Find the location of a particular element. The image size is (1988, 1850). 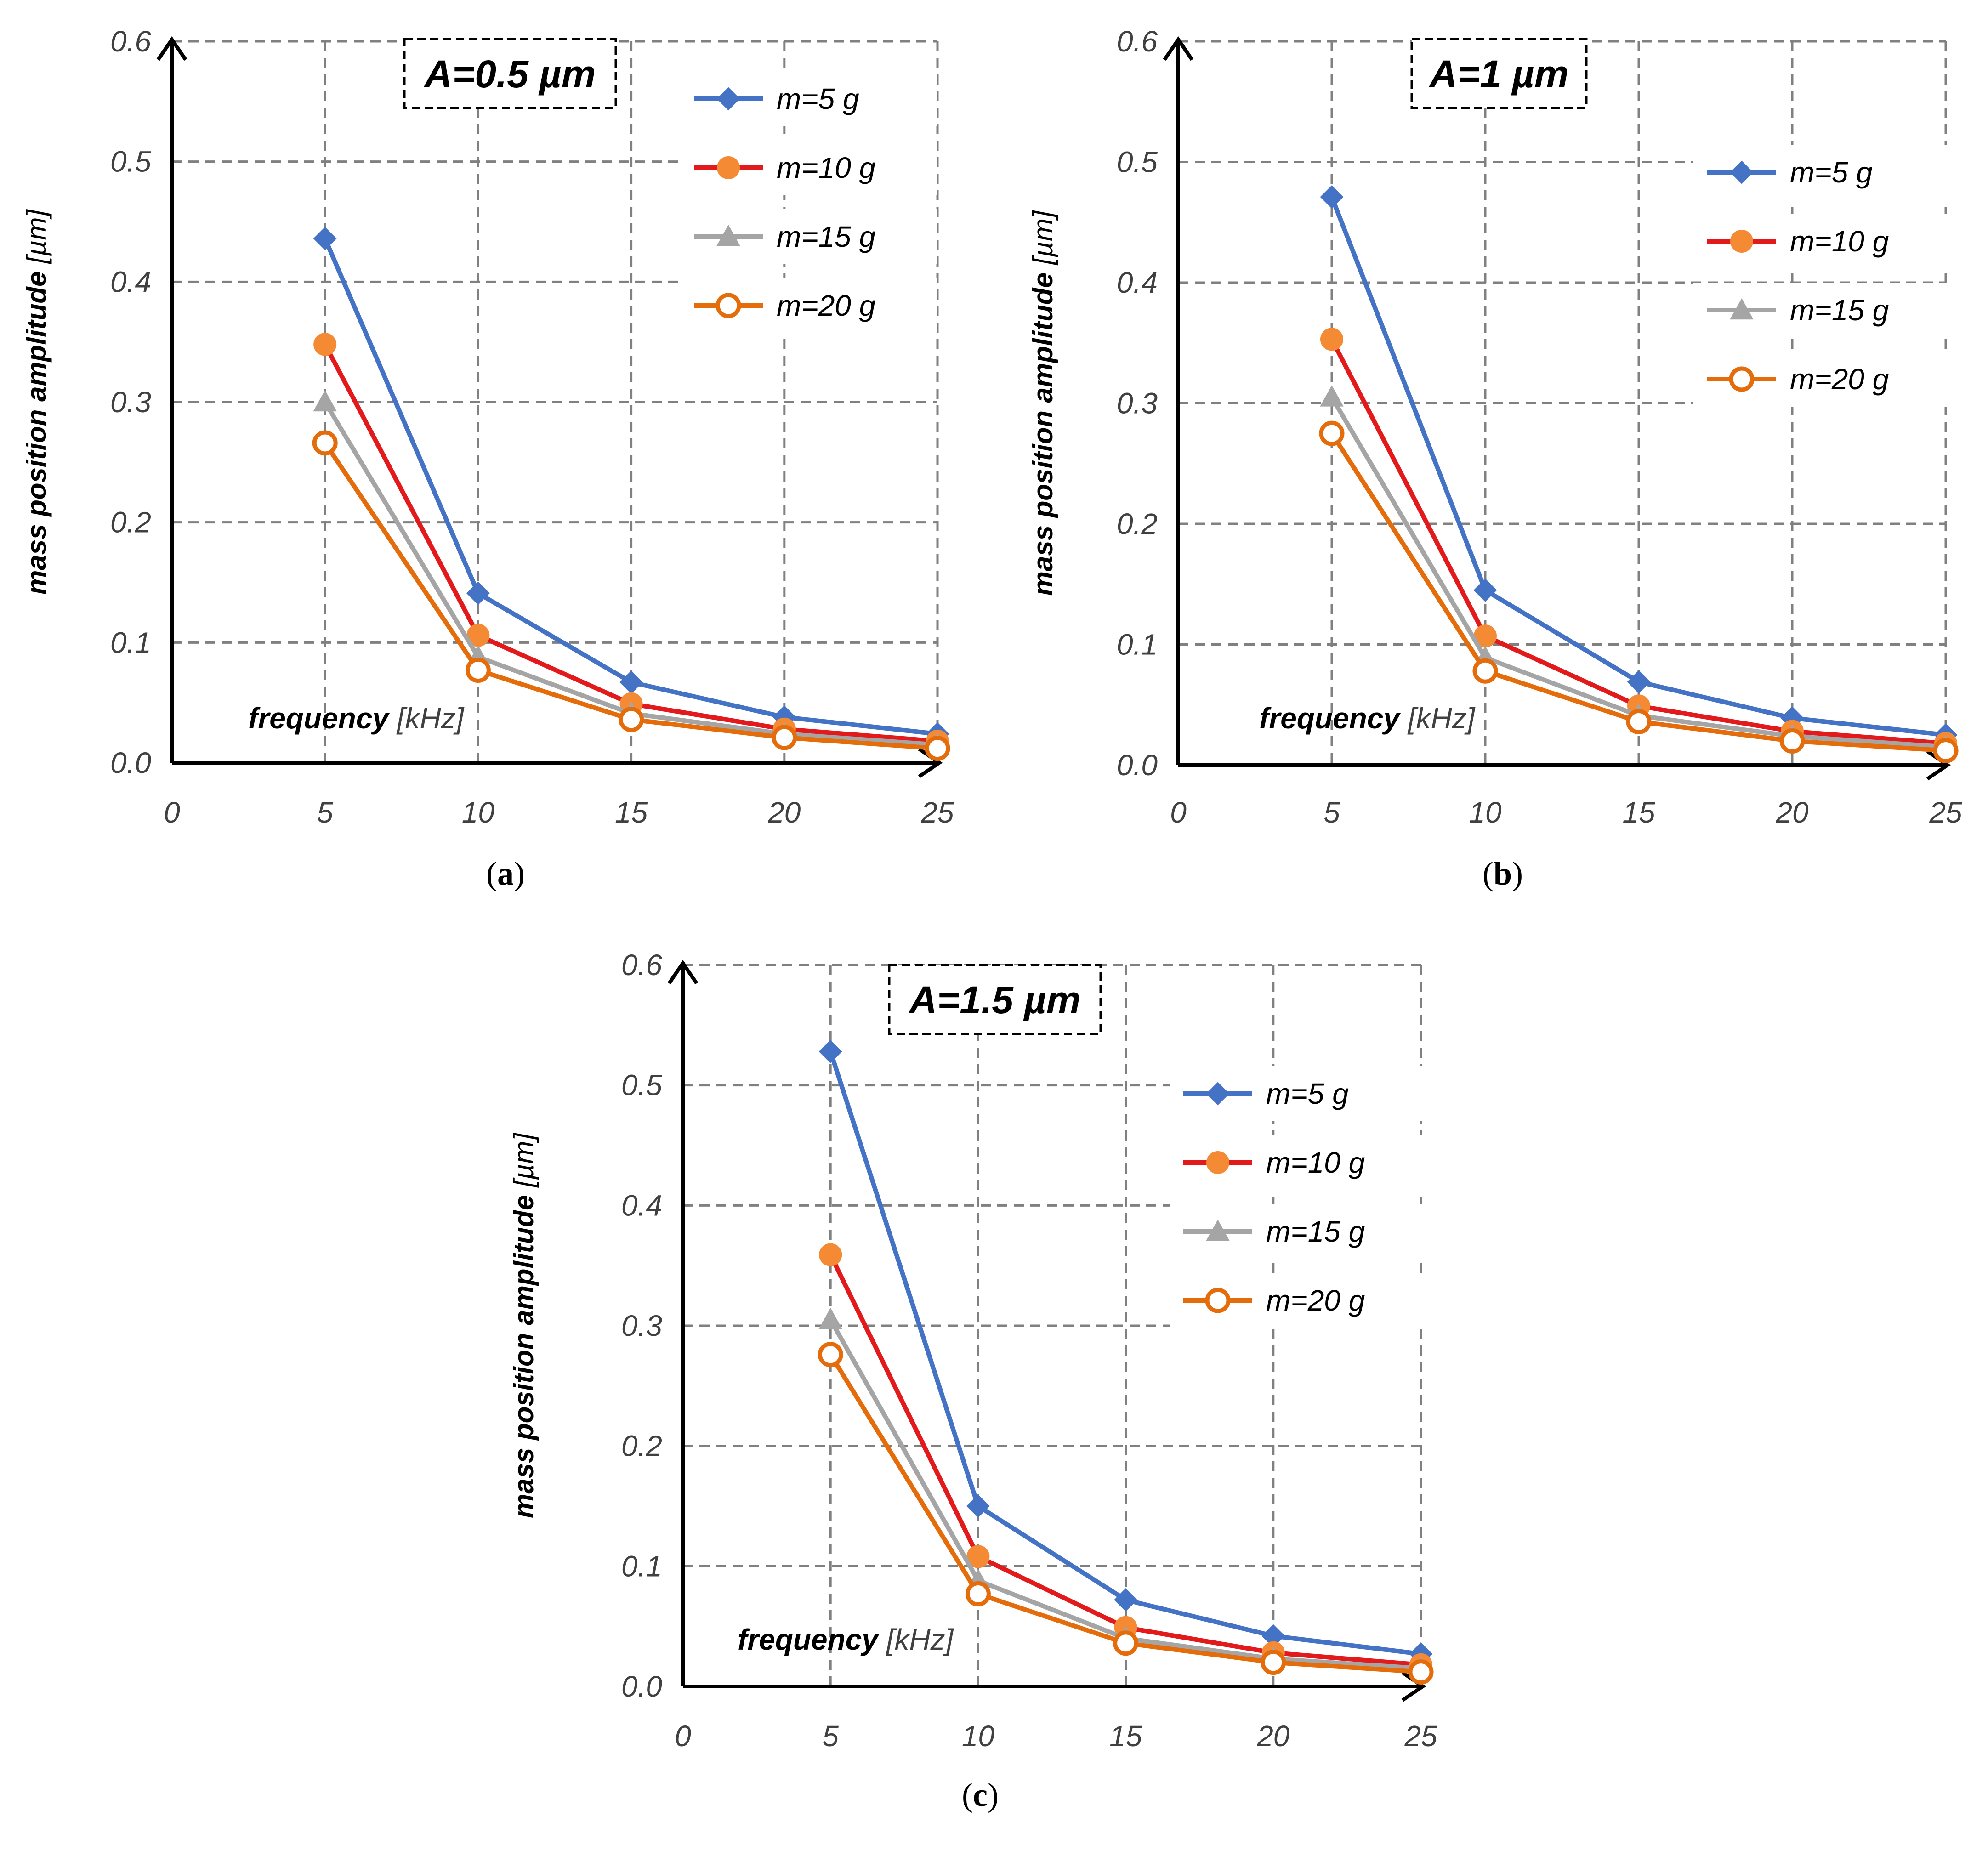

legend-entry: m=15 g is located at coordinates (1315, 1231).